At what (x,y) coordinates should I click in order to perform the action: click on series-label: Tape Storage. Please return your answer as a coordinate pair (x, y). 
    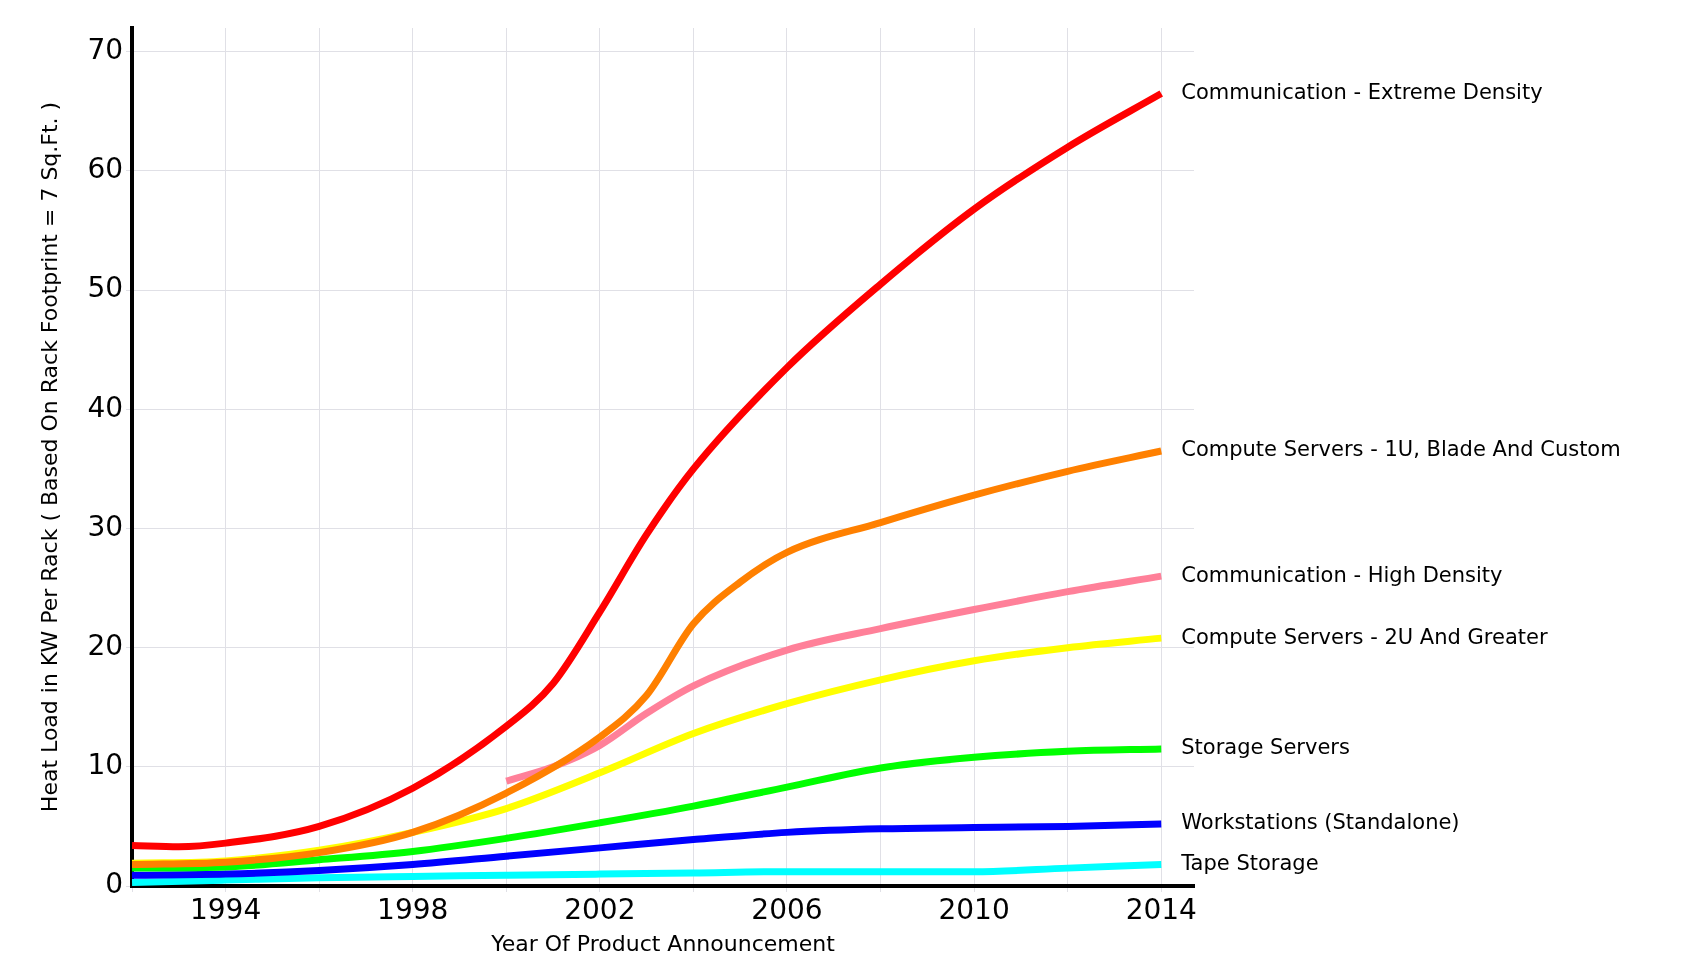
    Looking at the image, I should click on (1249, 863).